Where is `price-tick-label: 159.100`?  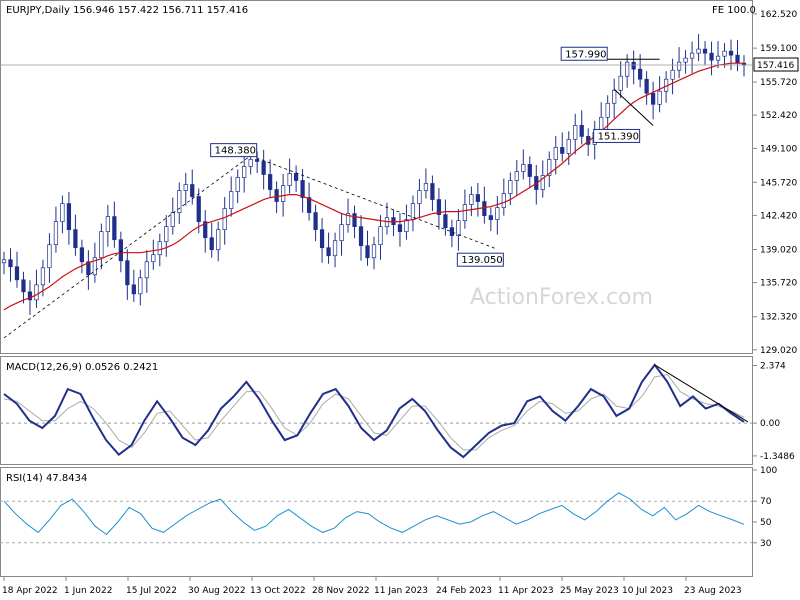 price-tick-label: 159.100 is located at coordinates (778, 49).